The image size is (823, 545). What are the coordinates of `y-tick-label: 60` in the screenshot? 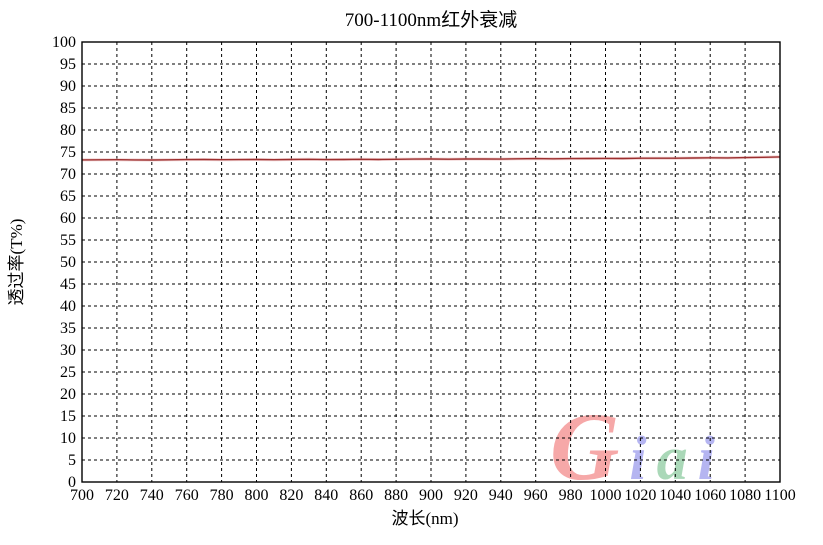 It's located at (68, 218).